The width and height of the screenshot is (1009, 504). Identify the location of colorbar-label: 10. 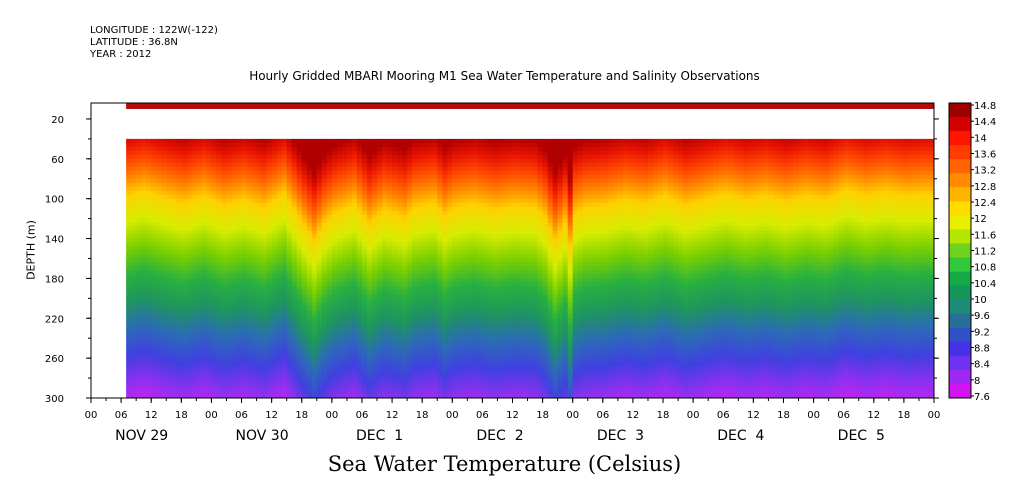
(980, 300).